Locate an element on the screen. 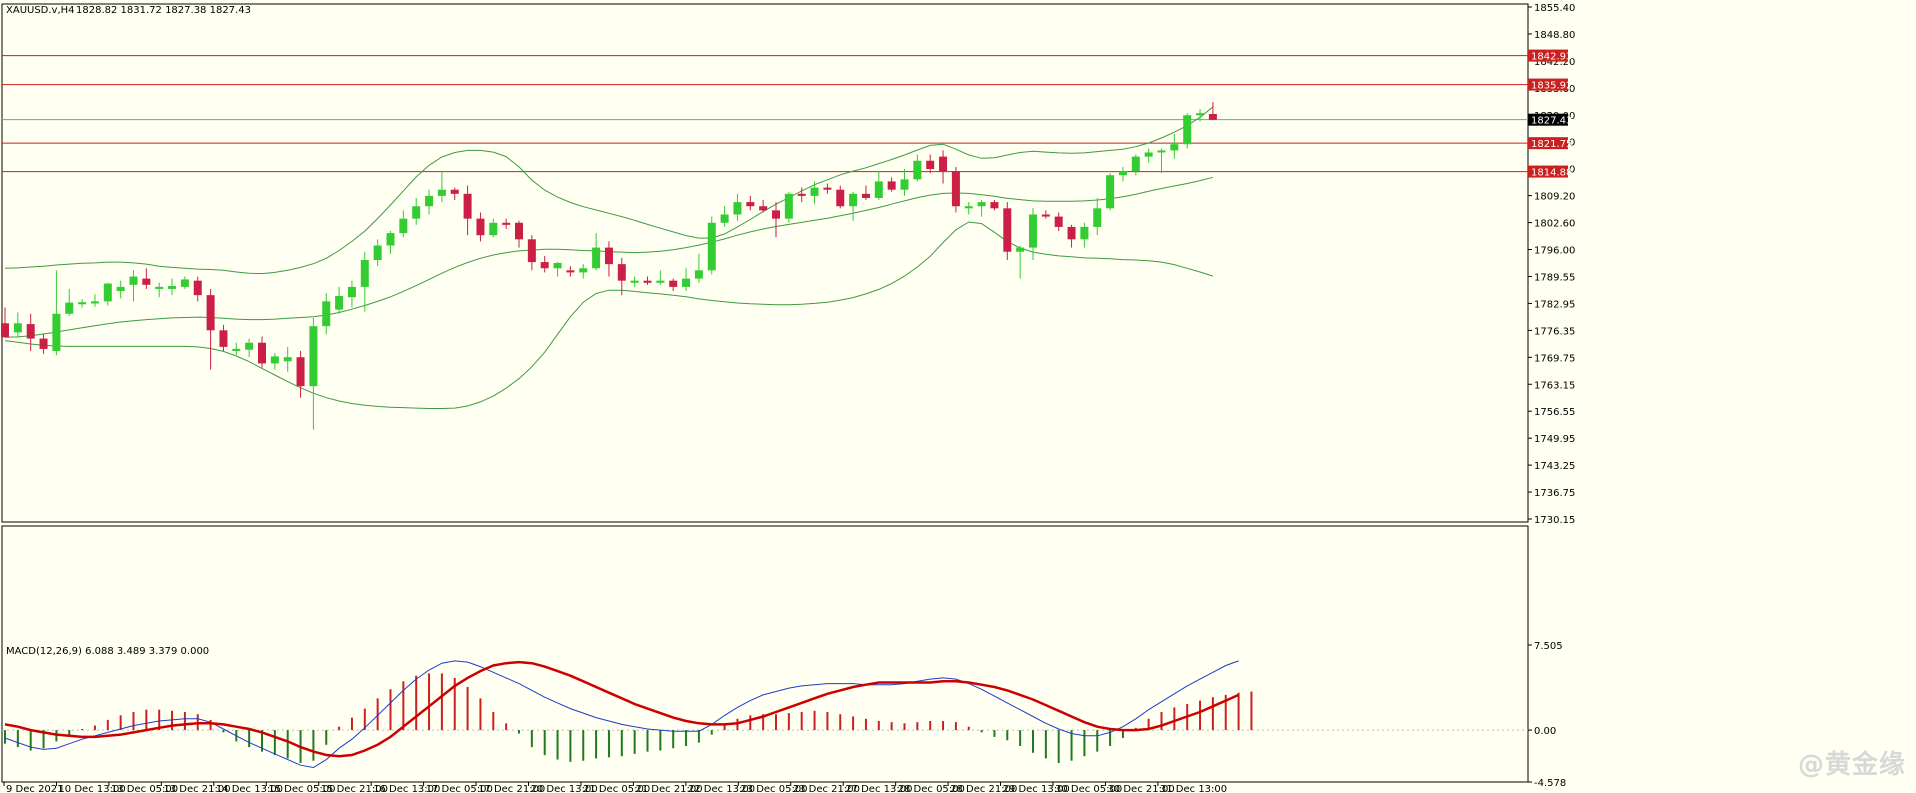 This screenshot has width=1916, height=793. x-tick-label: 13 Dec 05:00 is located at coordinates (144, 788).